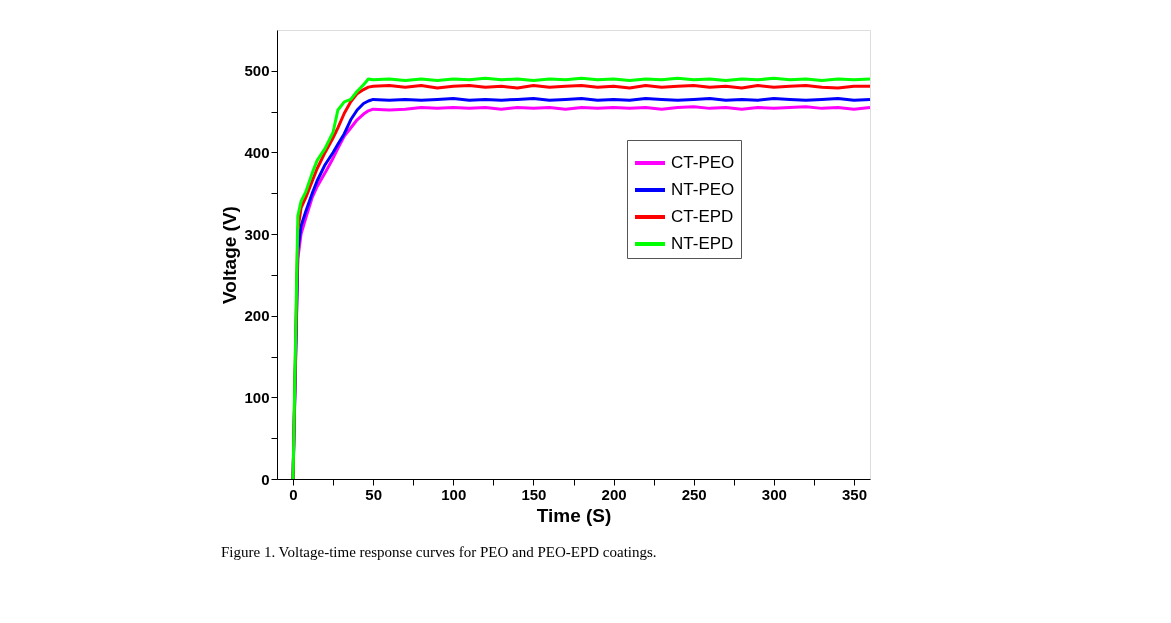 Image resolution: width=1171 pixels, height=623 pixels. Describe the element at coordinates (774, 494) in the screenshot. I see `x-tick-label: 300` at that location.